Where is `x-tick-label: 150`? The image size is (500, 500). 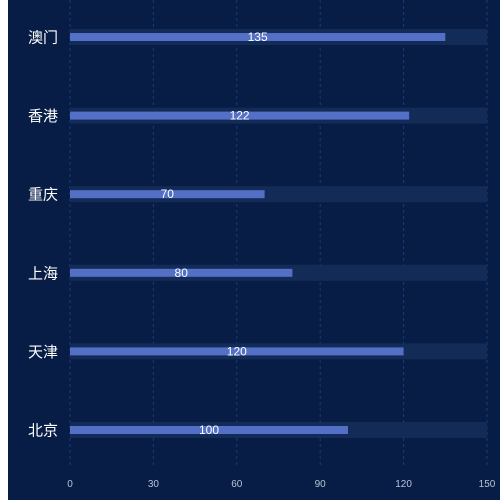 x-tick-label: 150 is located at coordinates (487, 484).